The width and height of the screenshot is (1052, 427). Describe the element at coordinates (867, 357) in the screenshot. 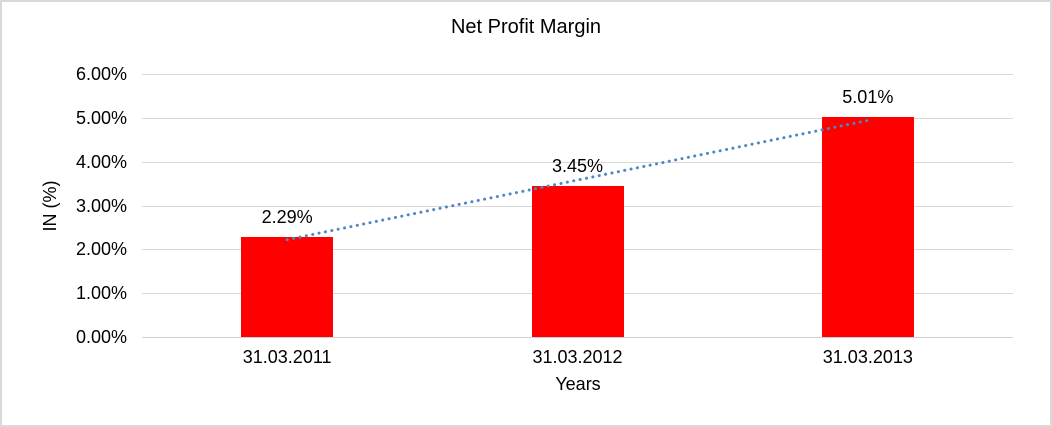

I see `x-tick-label: 31.03.2013` at that location.